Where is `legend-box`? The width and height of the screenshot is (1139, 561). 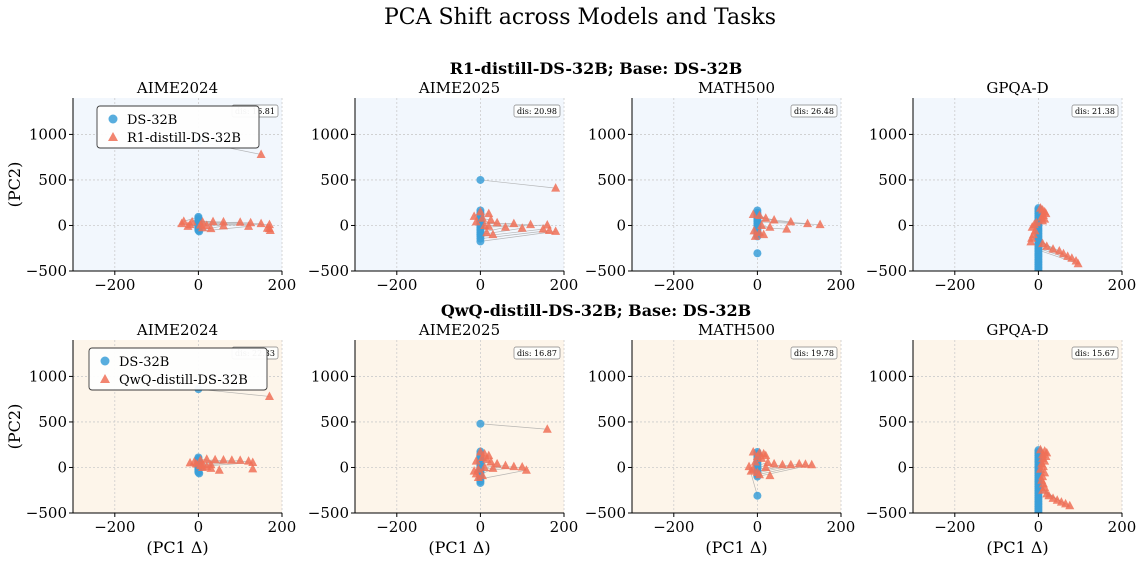 legend-box is located at coordinates (178, 369).